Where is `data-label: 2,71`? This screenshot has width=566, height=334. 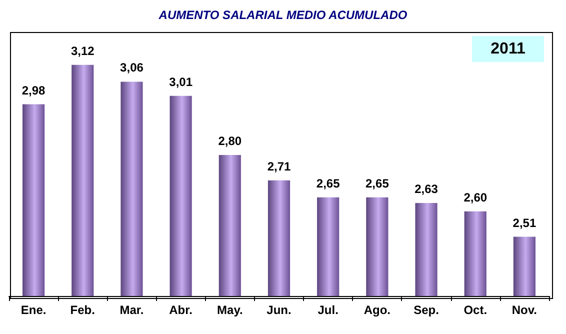 data-label: 2,71 is located at coordinates (279, 166).